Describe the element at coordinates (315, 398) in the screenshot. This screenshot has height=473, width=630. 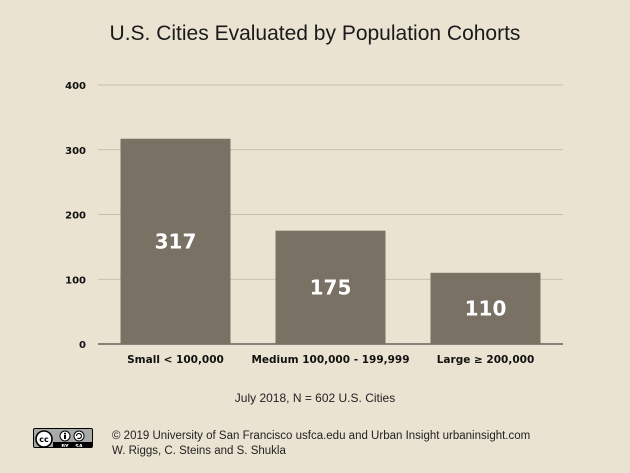
I see `chart-subtitle: July 2018, N = 602 U.S. Cities` at that location.